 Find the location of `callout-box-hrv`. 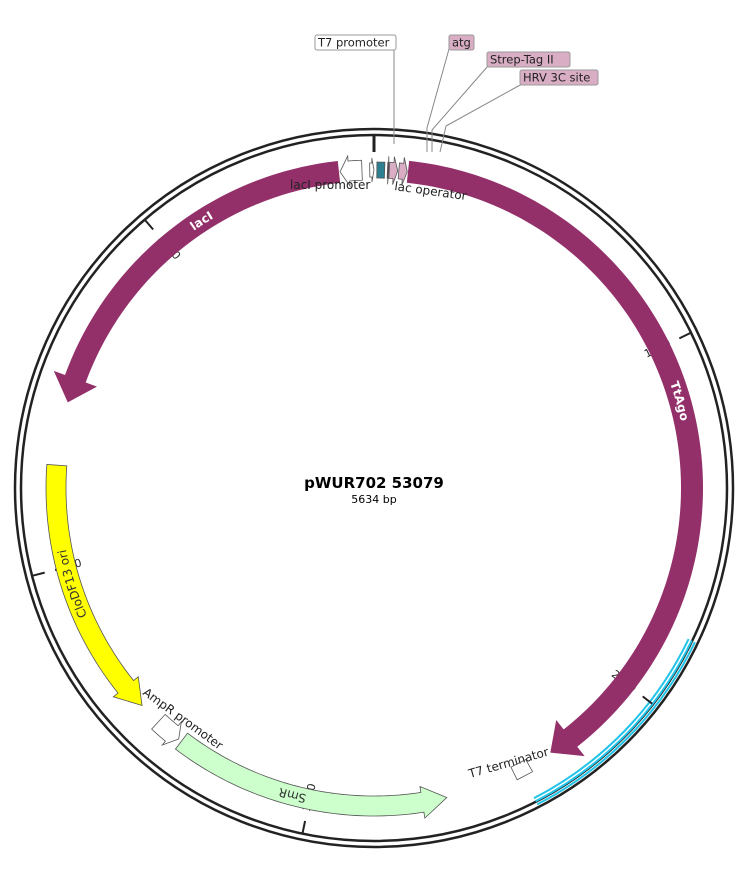

callout-box-hrv is located at coordinates (559, 77).